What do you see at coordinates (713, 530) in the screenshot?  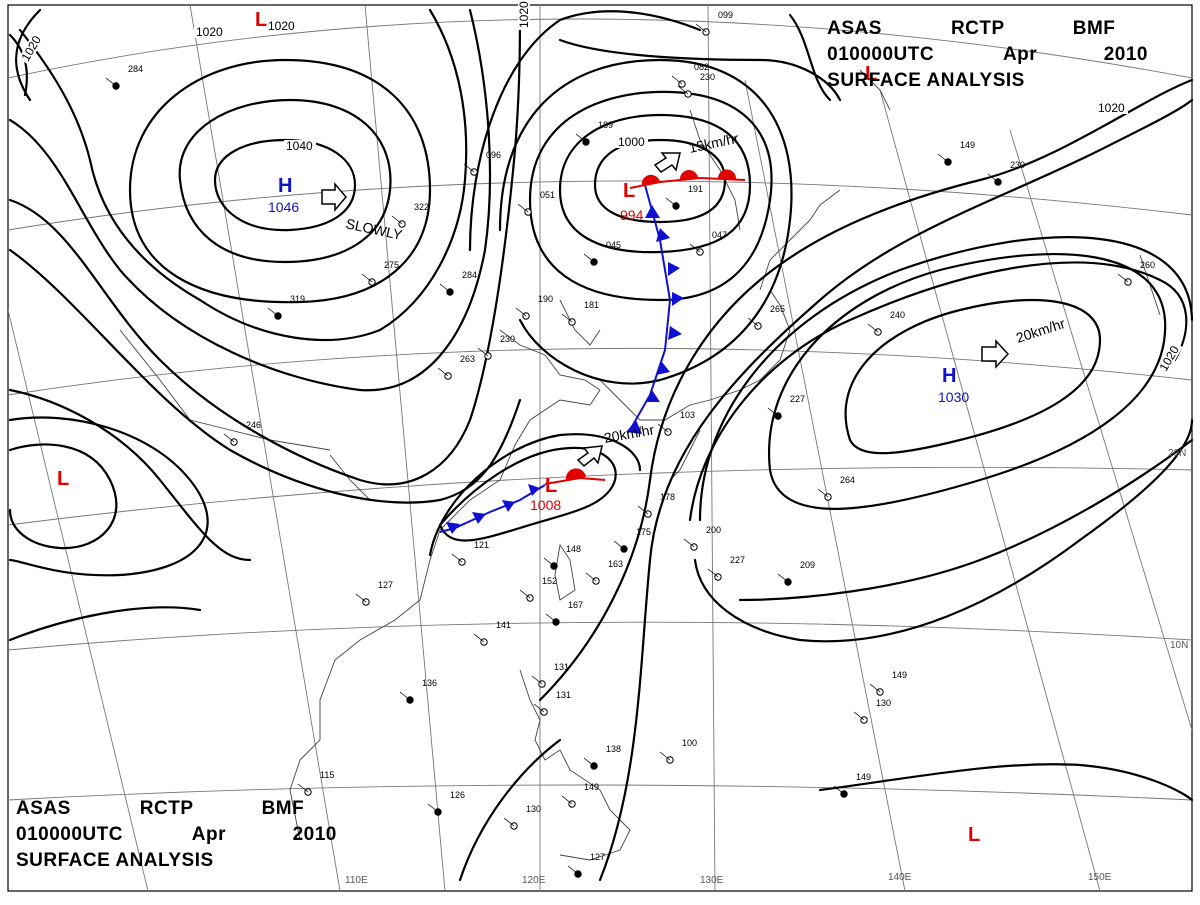 I see `station-pressure-label: 200` at bounding box center [713, 530].